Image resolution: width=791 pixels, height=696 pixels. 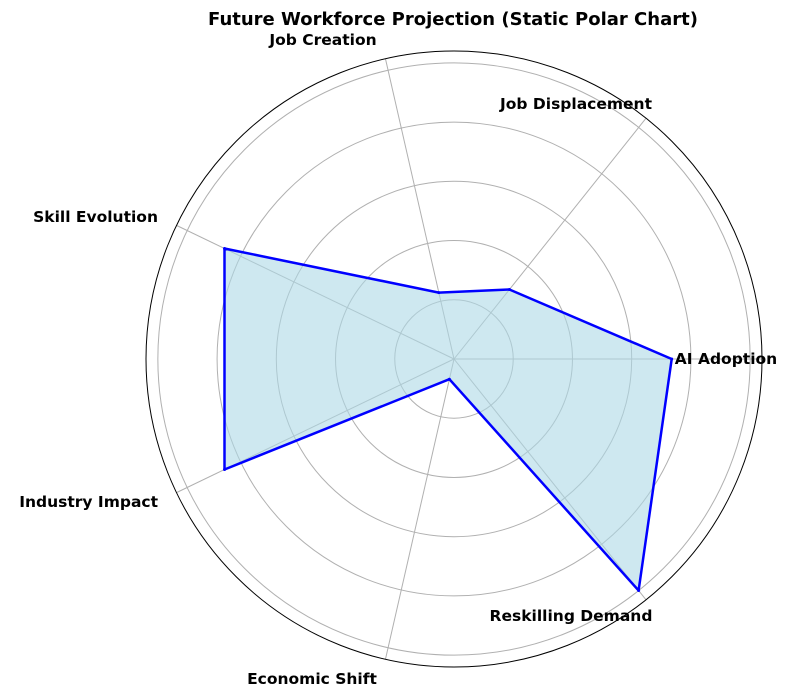 I want to click on category-label-ai-adoption: AI Adoption, so click(x=726, y=359).